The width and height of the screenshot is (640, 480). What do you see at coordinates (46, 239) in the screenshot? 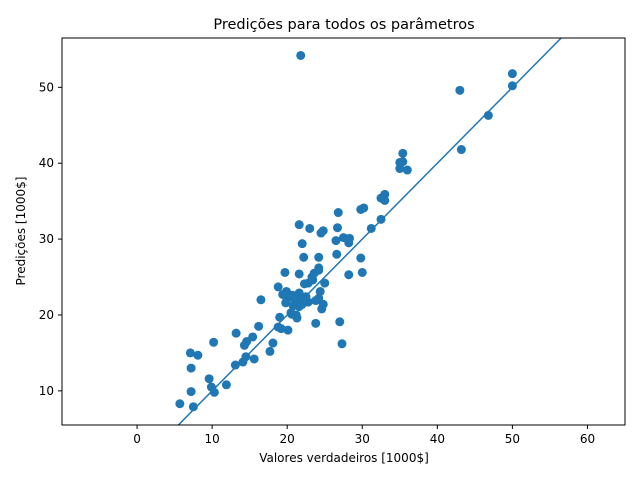
I see `y-tick-label: 30` at bounding box center [46, 239].